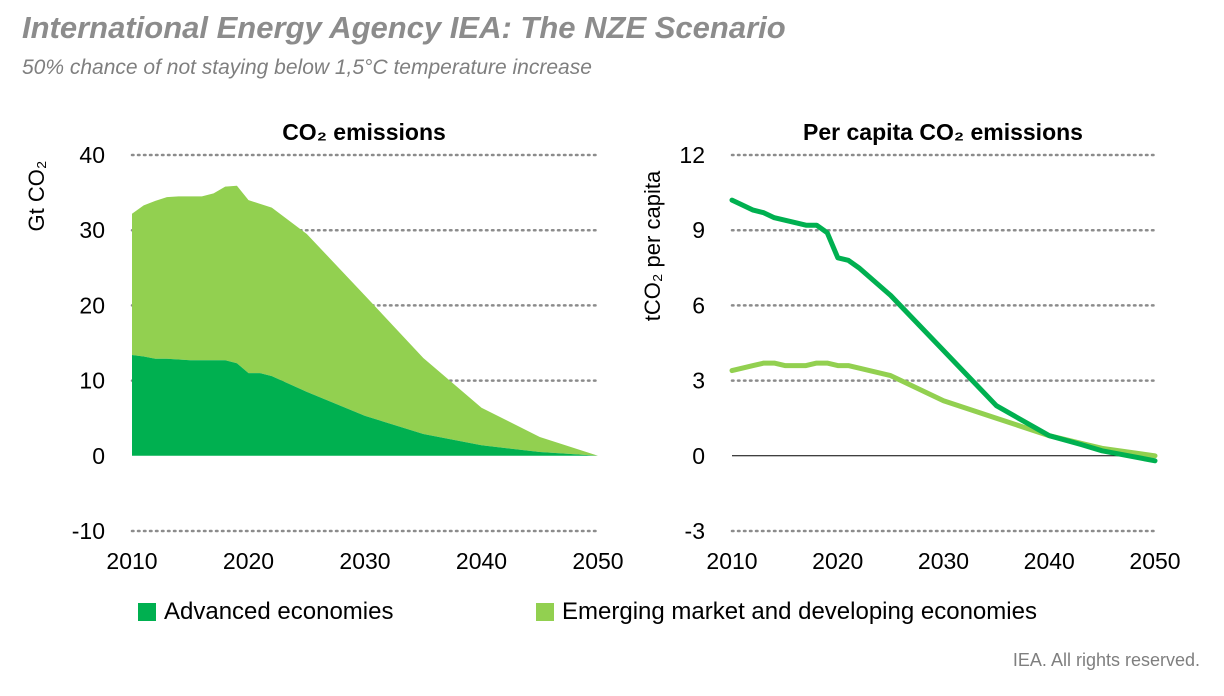 Image resolution: width=1224 pixels, height=696 pixels. Describe the element at coordinates (943, 330) in the screenshot. I see `line-advanced-economies` at that location.